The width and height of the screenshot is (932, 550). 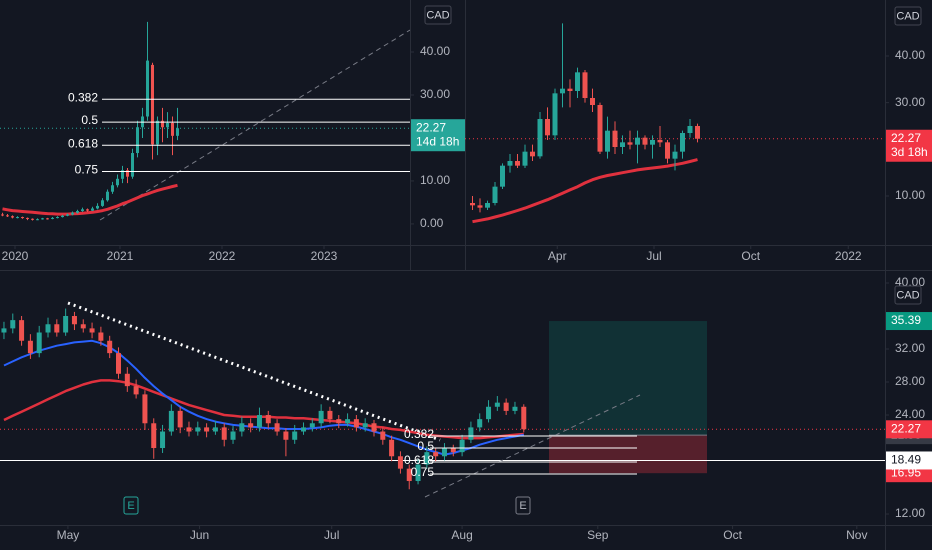 I want to click on x-tick-label: Nov, so click(x=856, y=535).